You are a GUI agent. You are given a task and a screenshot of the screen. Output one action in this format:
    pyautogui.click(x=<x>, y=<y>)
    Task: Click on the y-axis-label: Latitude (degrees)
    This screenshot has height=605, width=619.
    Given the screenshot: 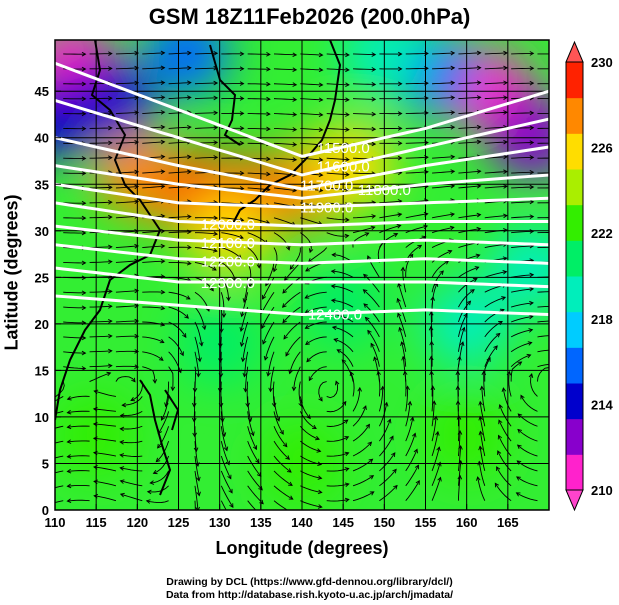 What is the action you would take?
    pyautogui.click(x=11, y=272)
    